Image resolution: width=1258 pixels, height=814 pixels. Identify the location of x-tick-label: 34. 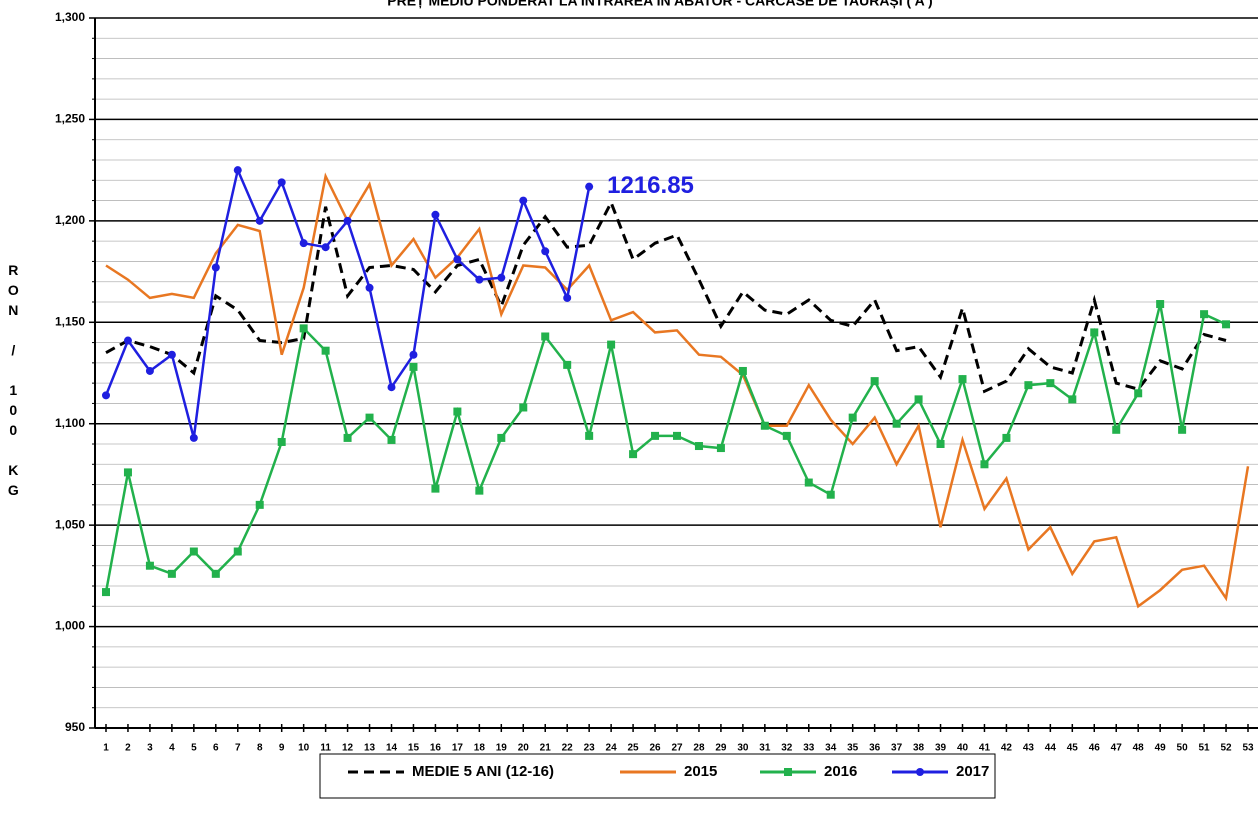
(831, 748).